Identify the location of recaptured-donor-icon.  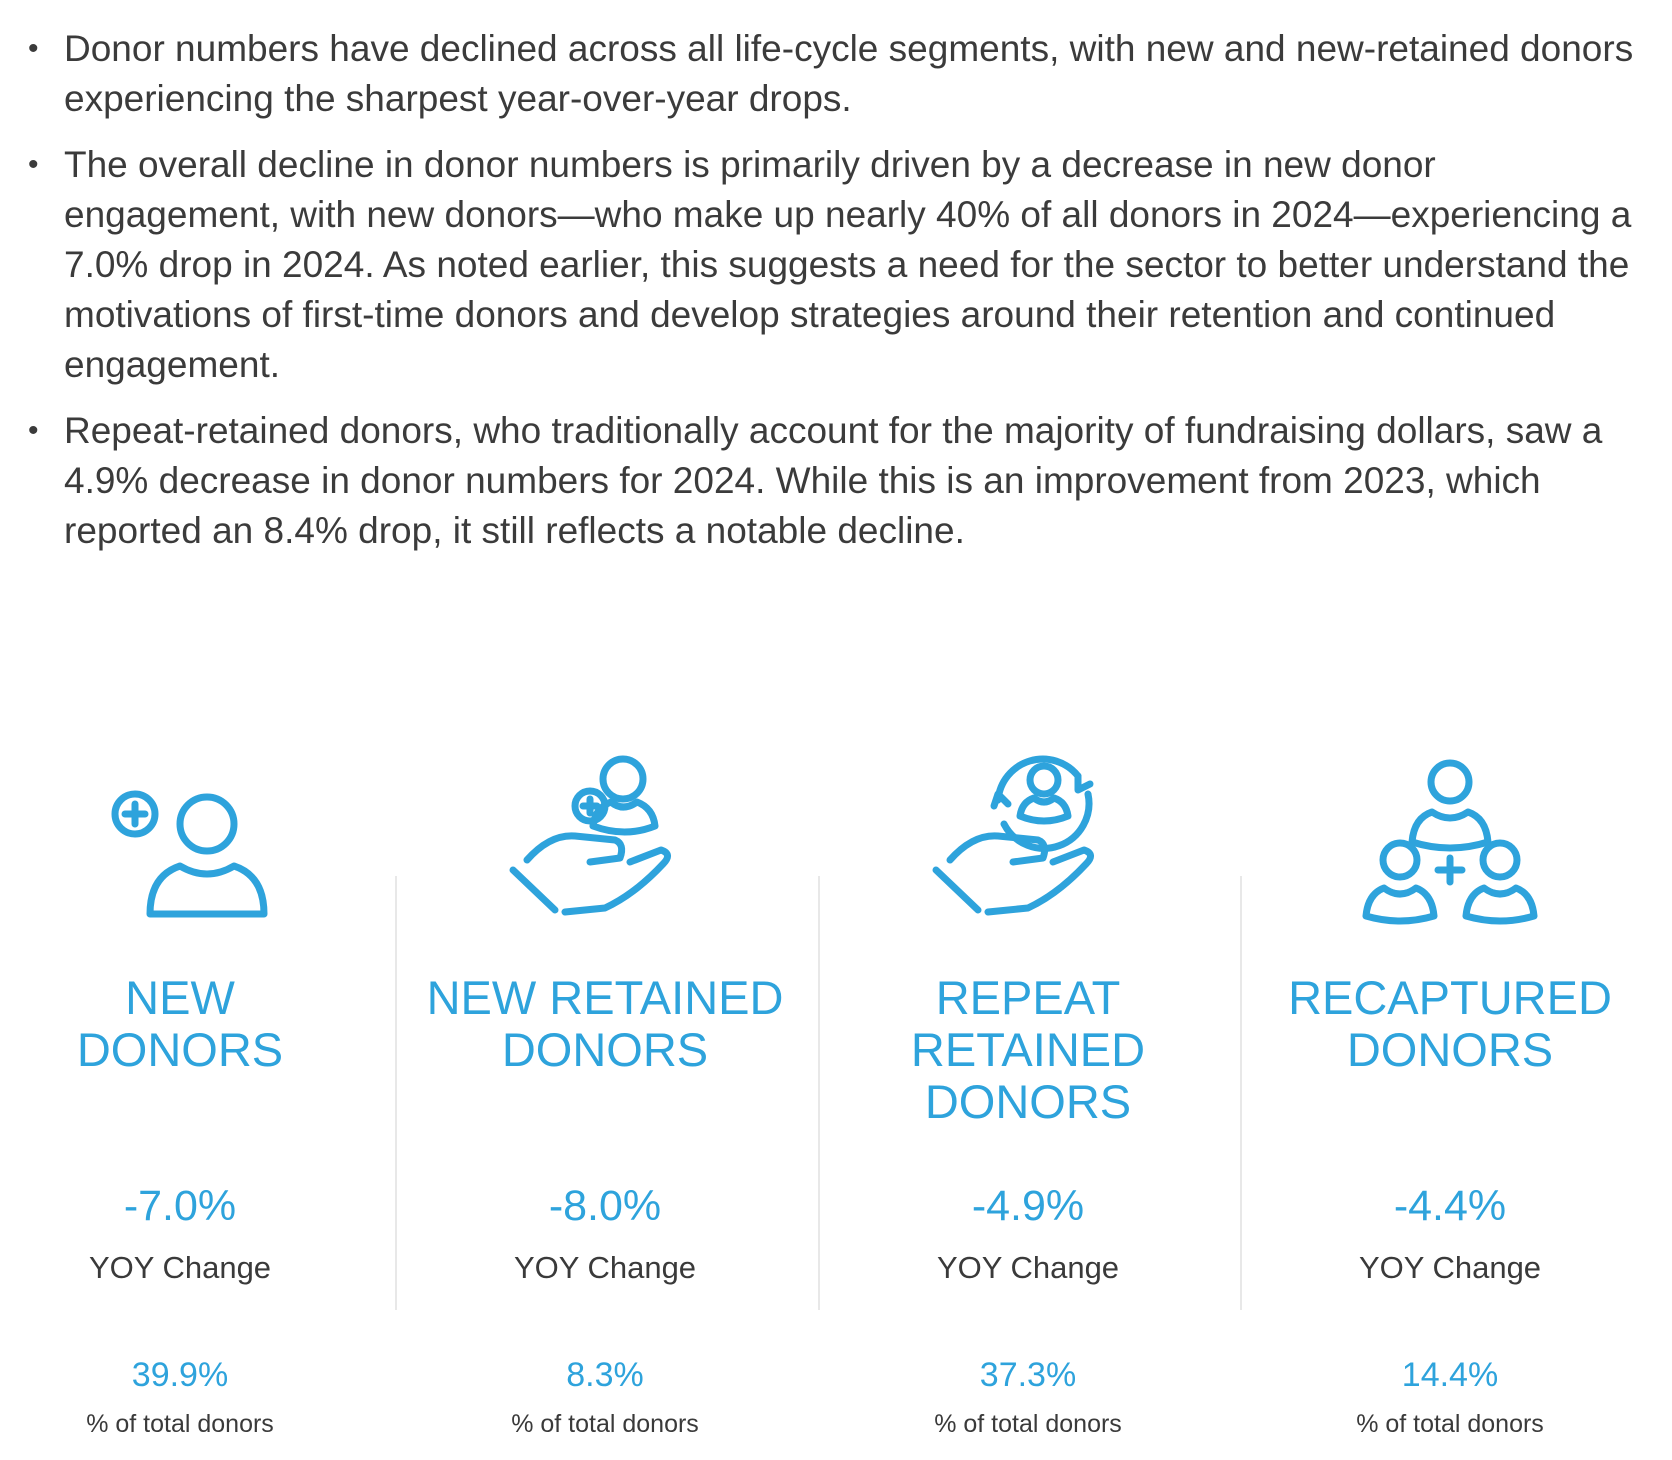
(1450, 849).